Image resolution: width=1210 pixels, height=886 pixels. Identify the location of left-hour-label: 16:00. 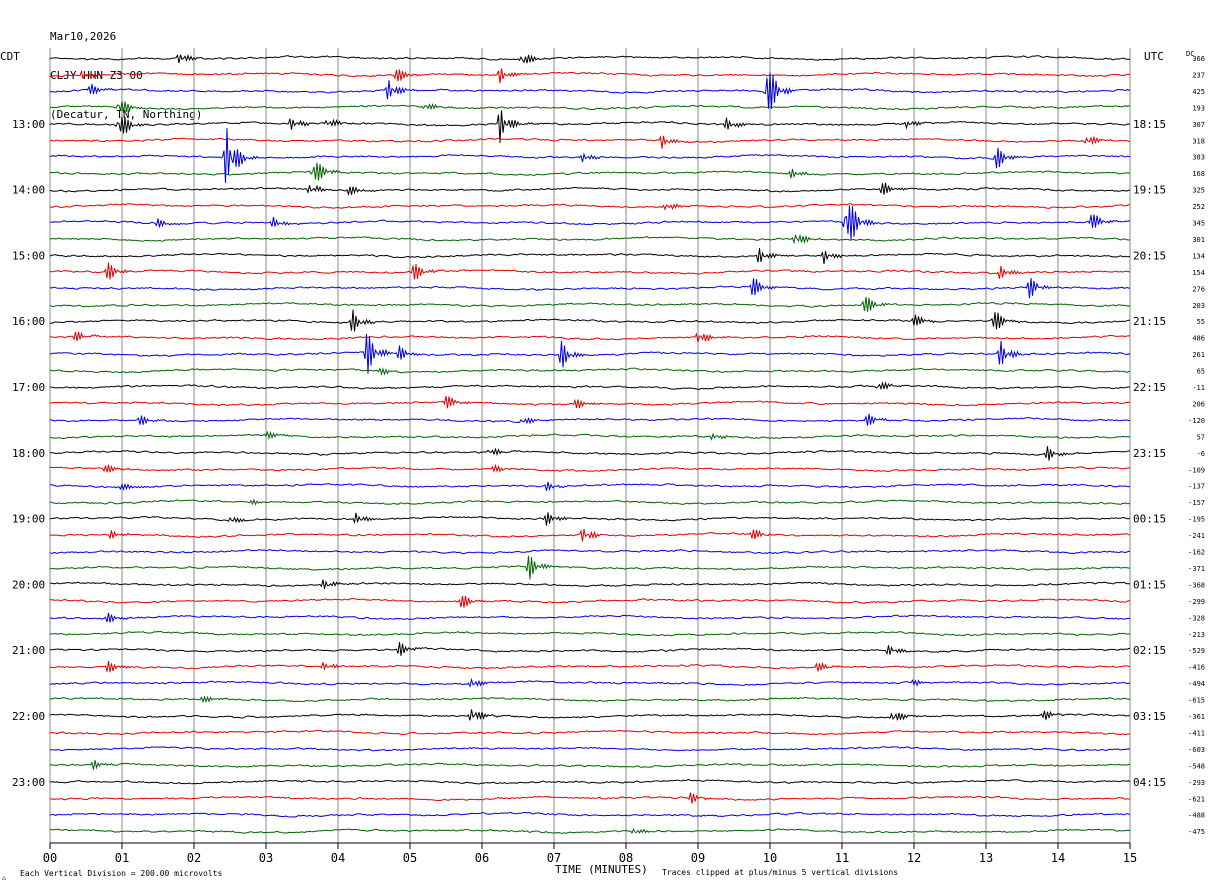
(28, 321).